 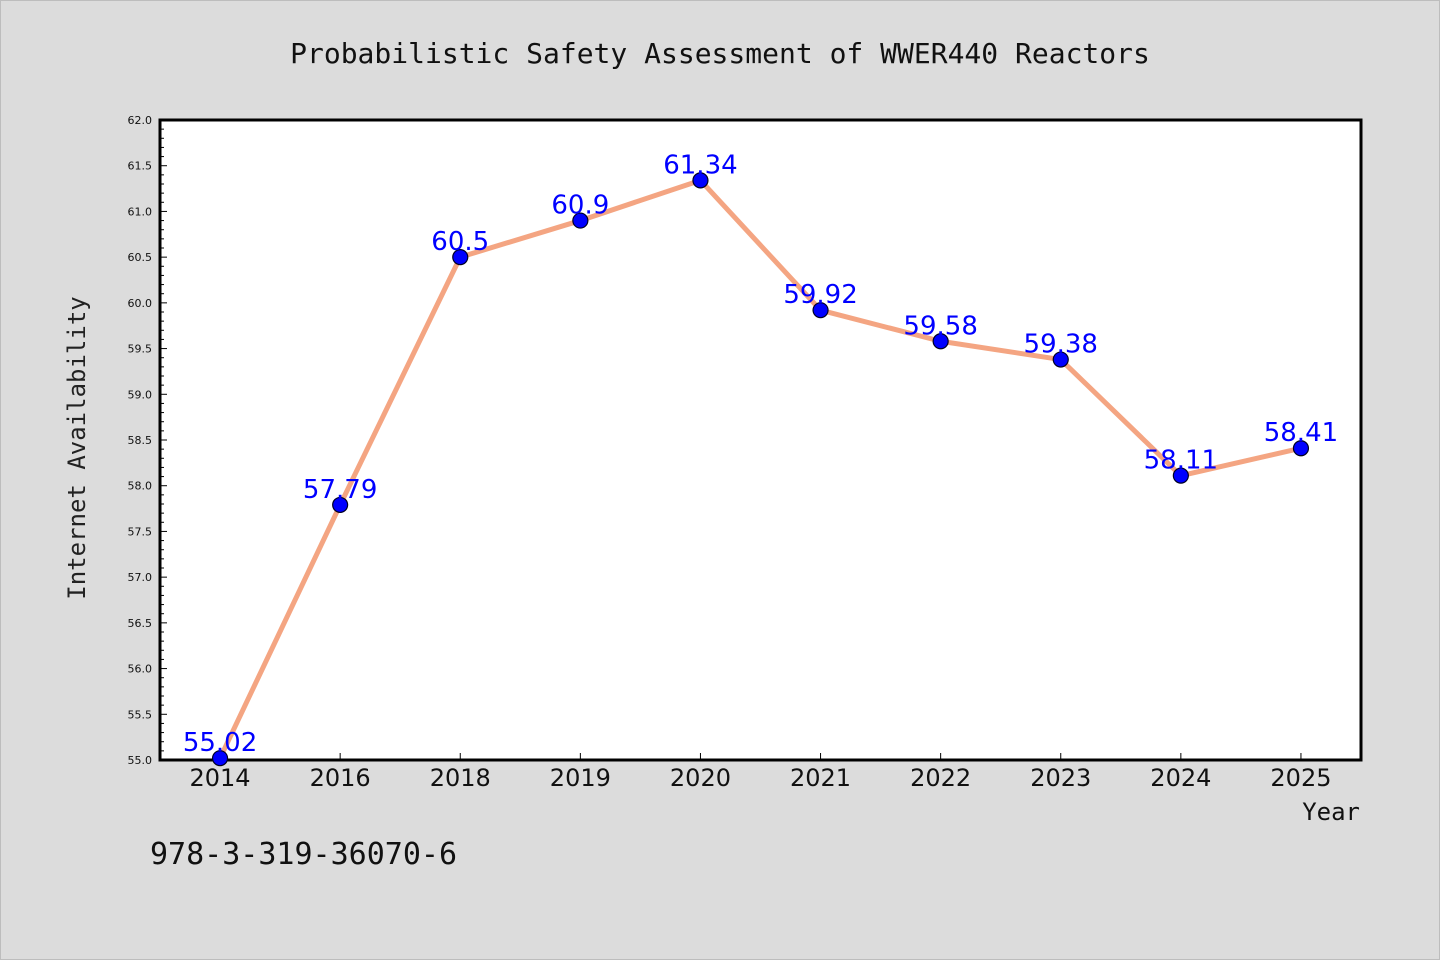 What do you see at coordinates (580, 206) in the screenshot?
I see `data-label: 60.9` at bounding box center [580, 206].